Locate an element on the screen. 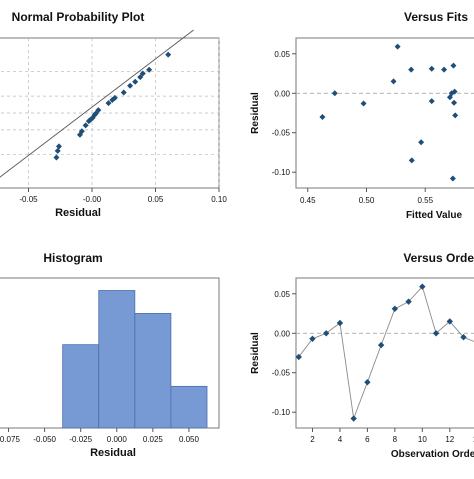  x-tick-label: 10 is located at coordinates (422, 439).